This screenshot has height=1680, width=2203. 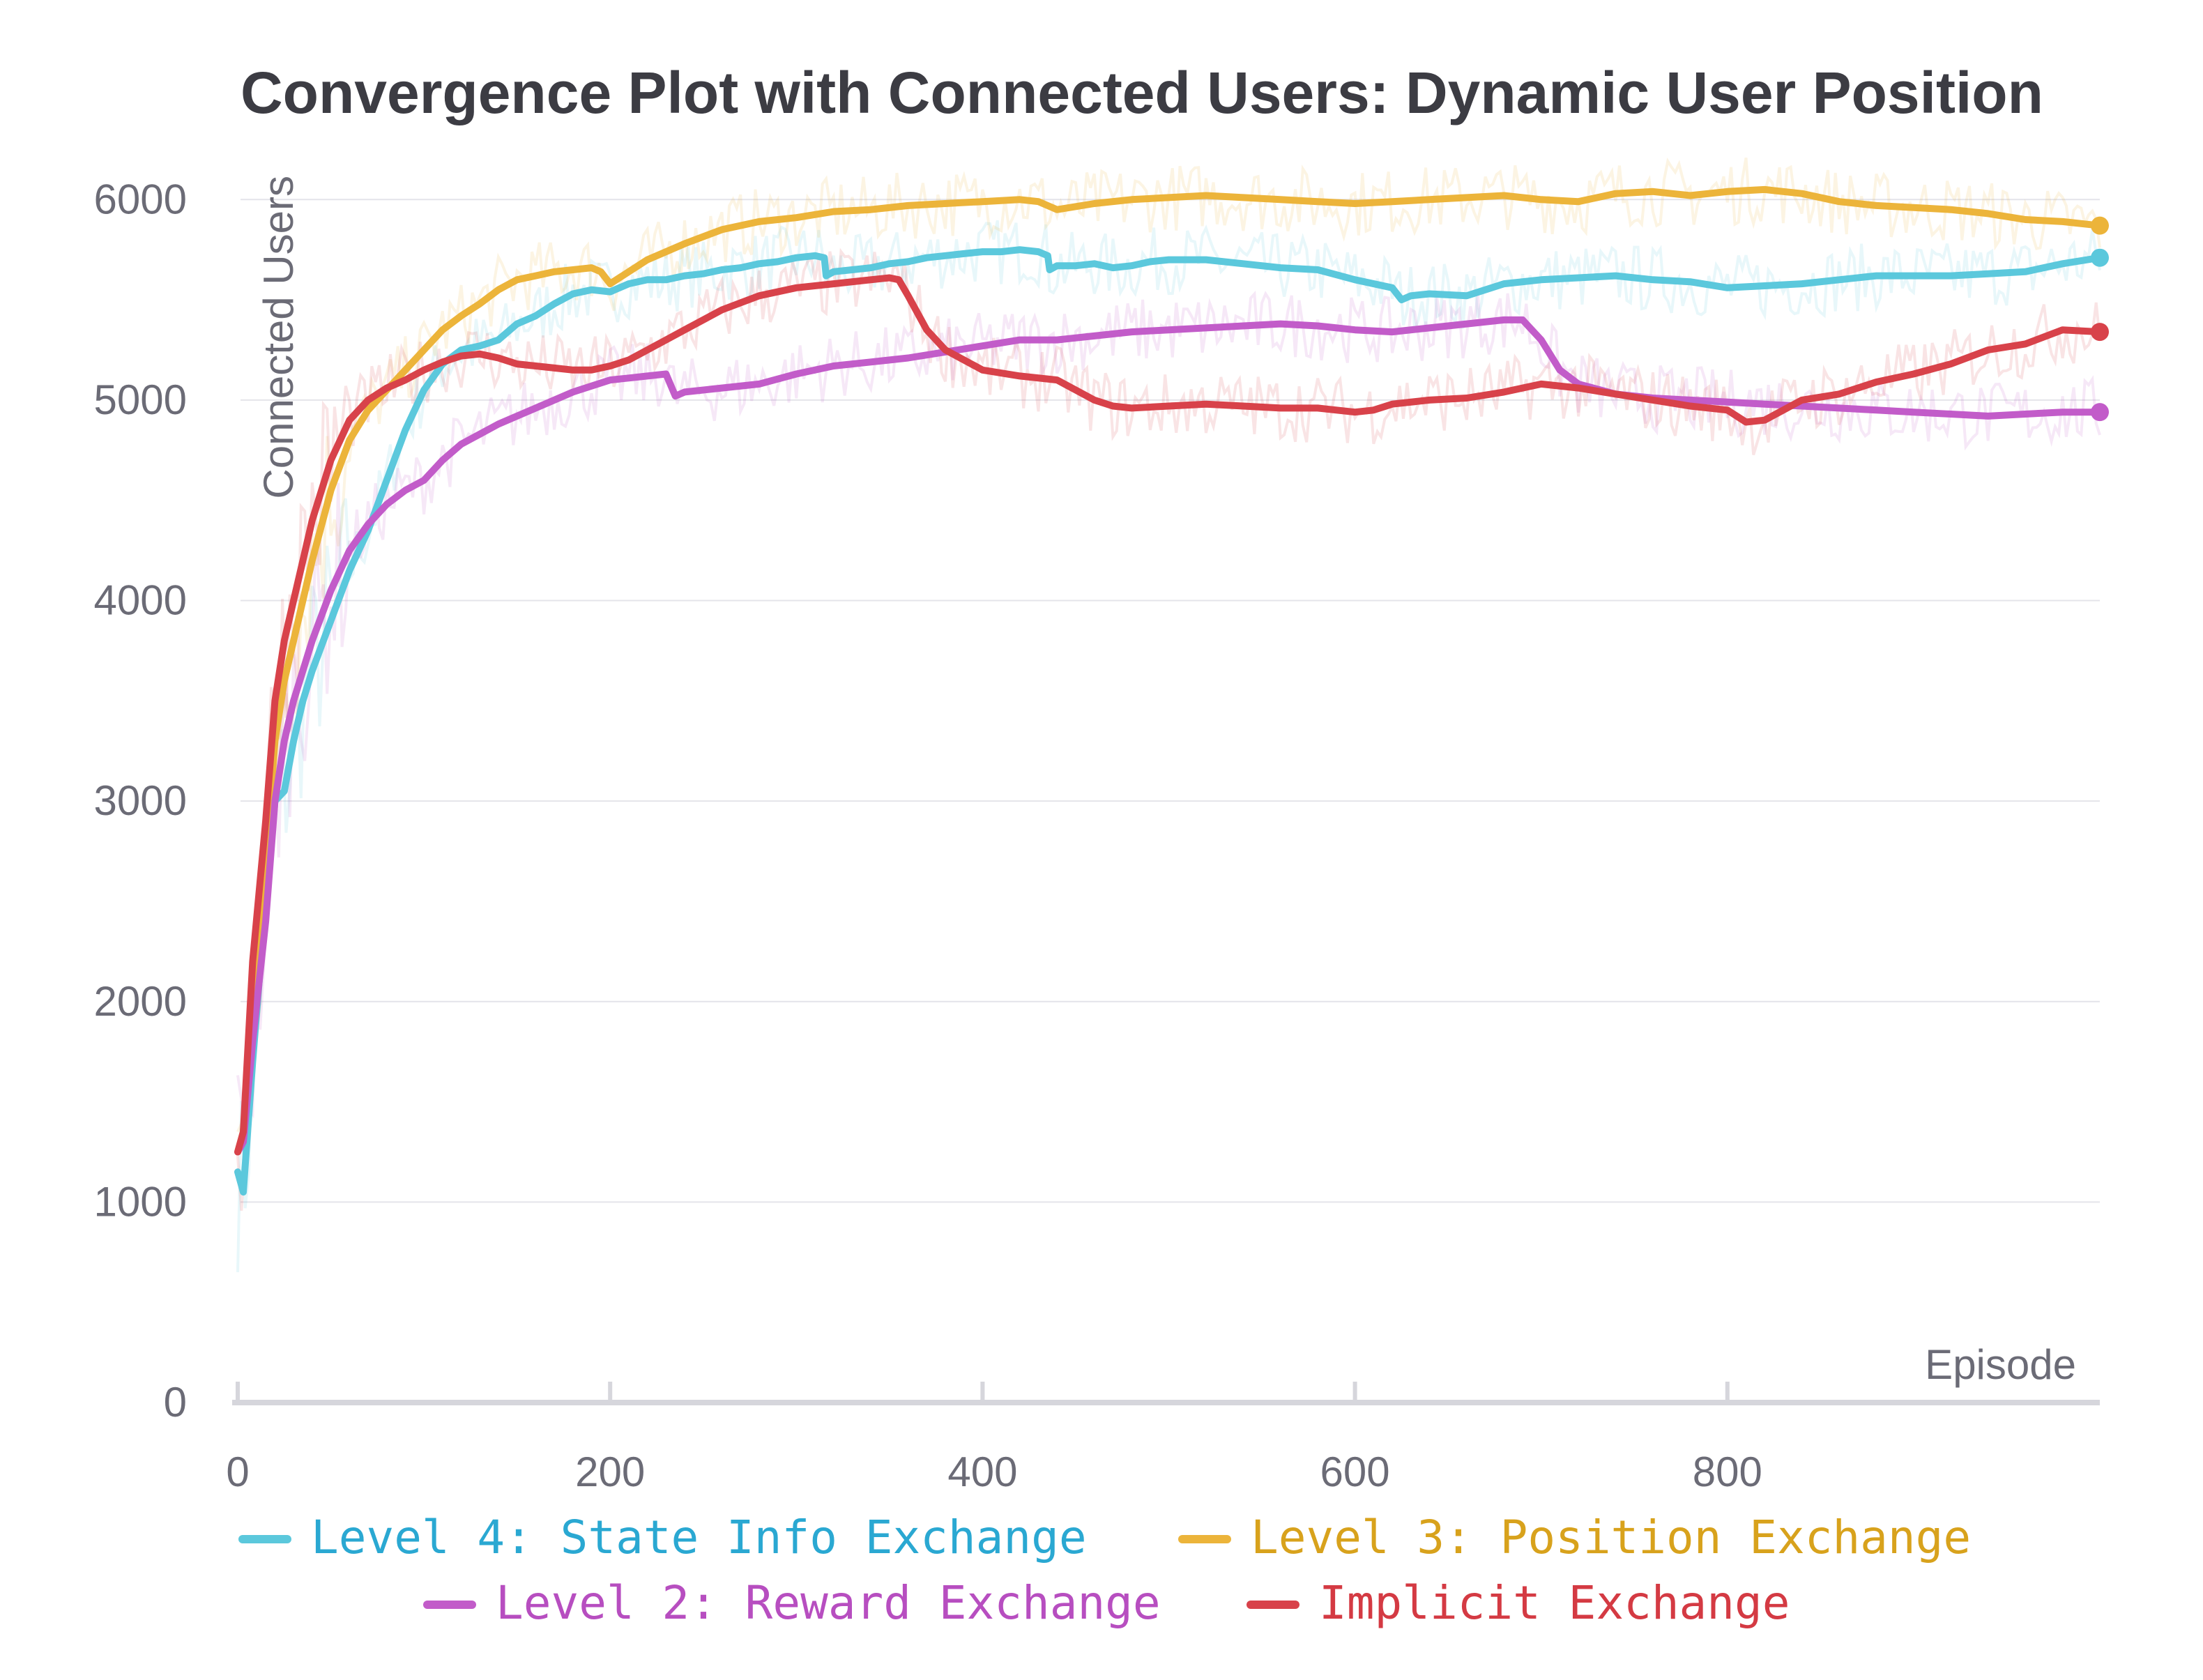 What do you see at coordinates (1355, 1472) in the screenshot?
I see `x-tick-label: 600` at bounding box center [1355, 1472].